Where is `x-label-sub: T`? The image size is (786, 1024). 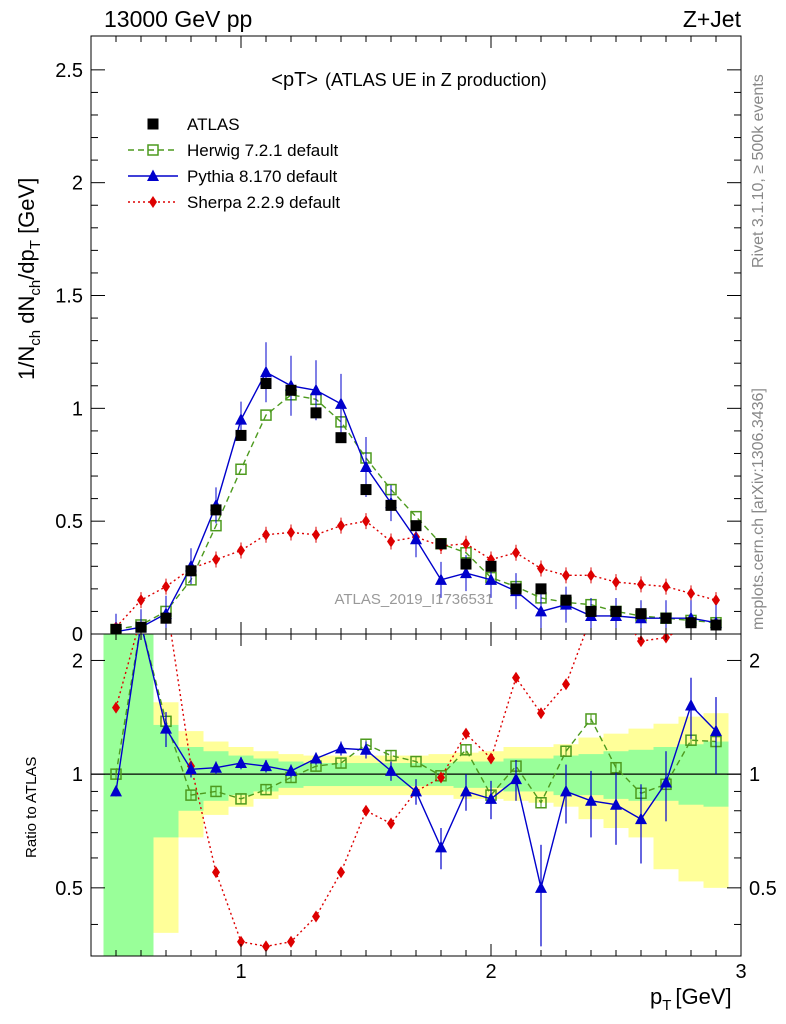
x-label-sub: T is located at coordinates (666, 1005).